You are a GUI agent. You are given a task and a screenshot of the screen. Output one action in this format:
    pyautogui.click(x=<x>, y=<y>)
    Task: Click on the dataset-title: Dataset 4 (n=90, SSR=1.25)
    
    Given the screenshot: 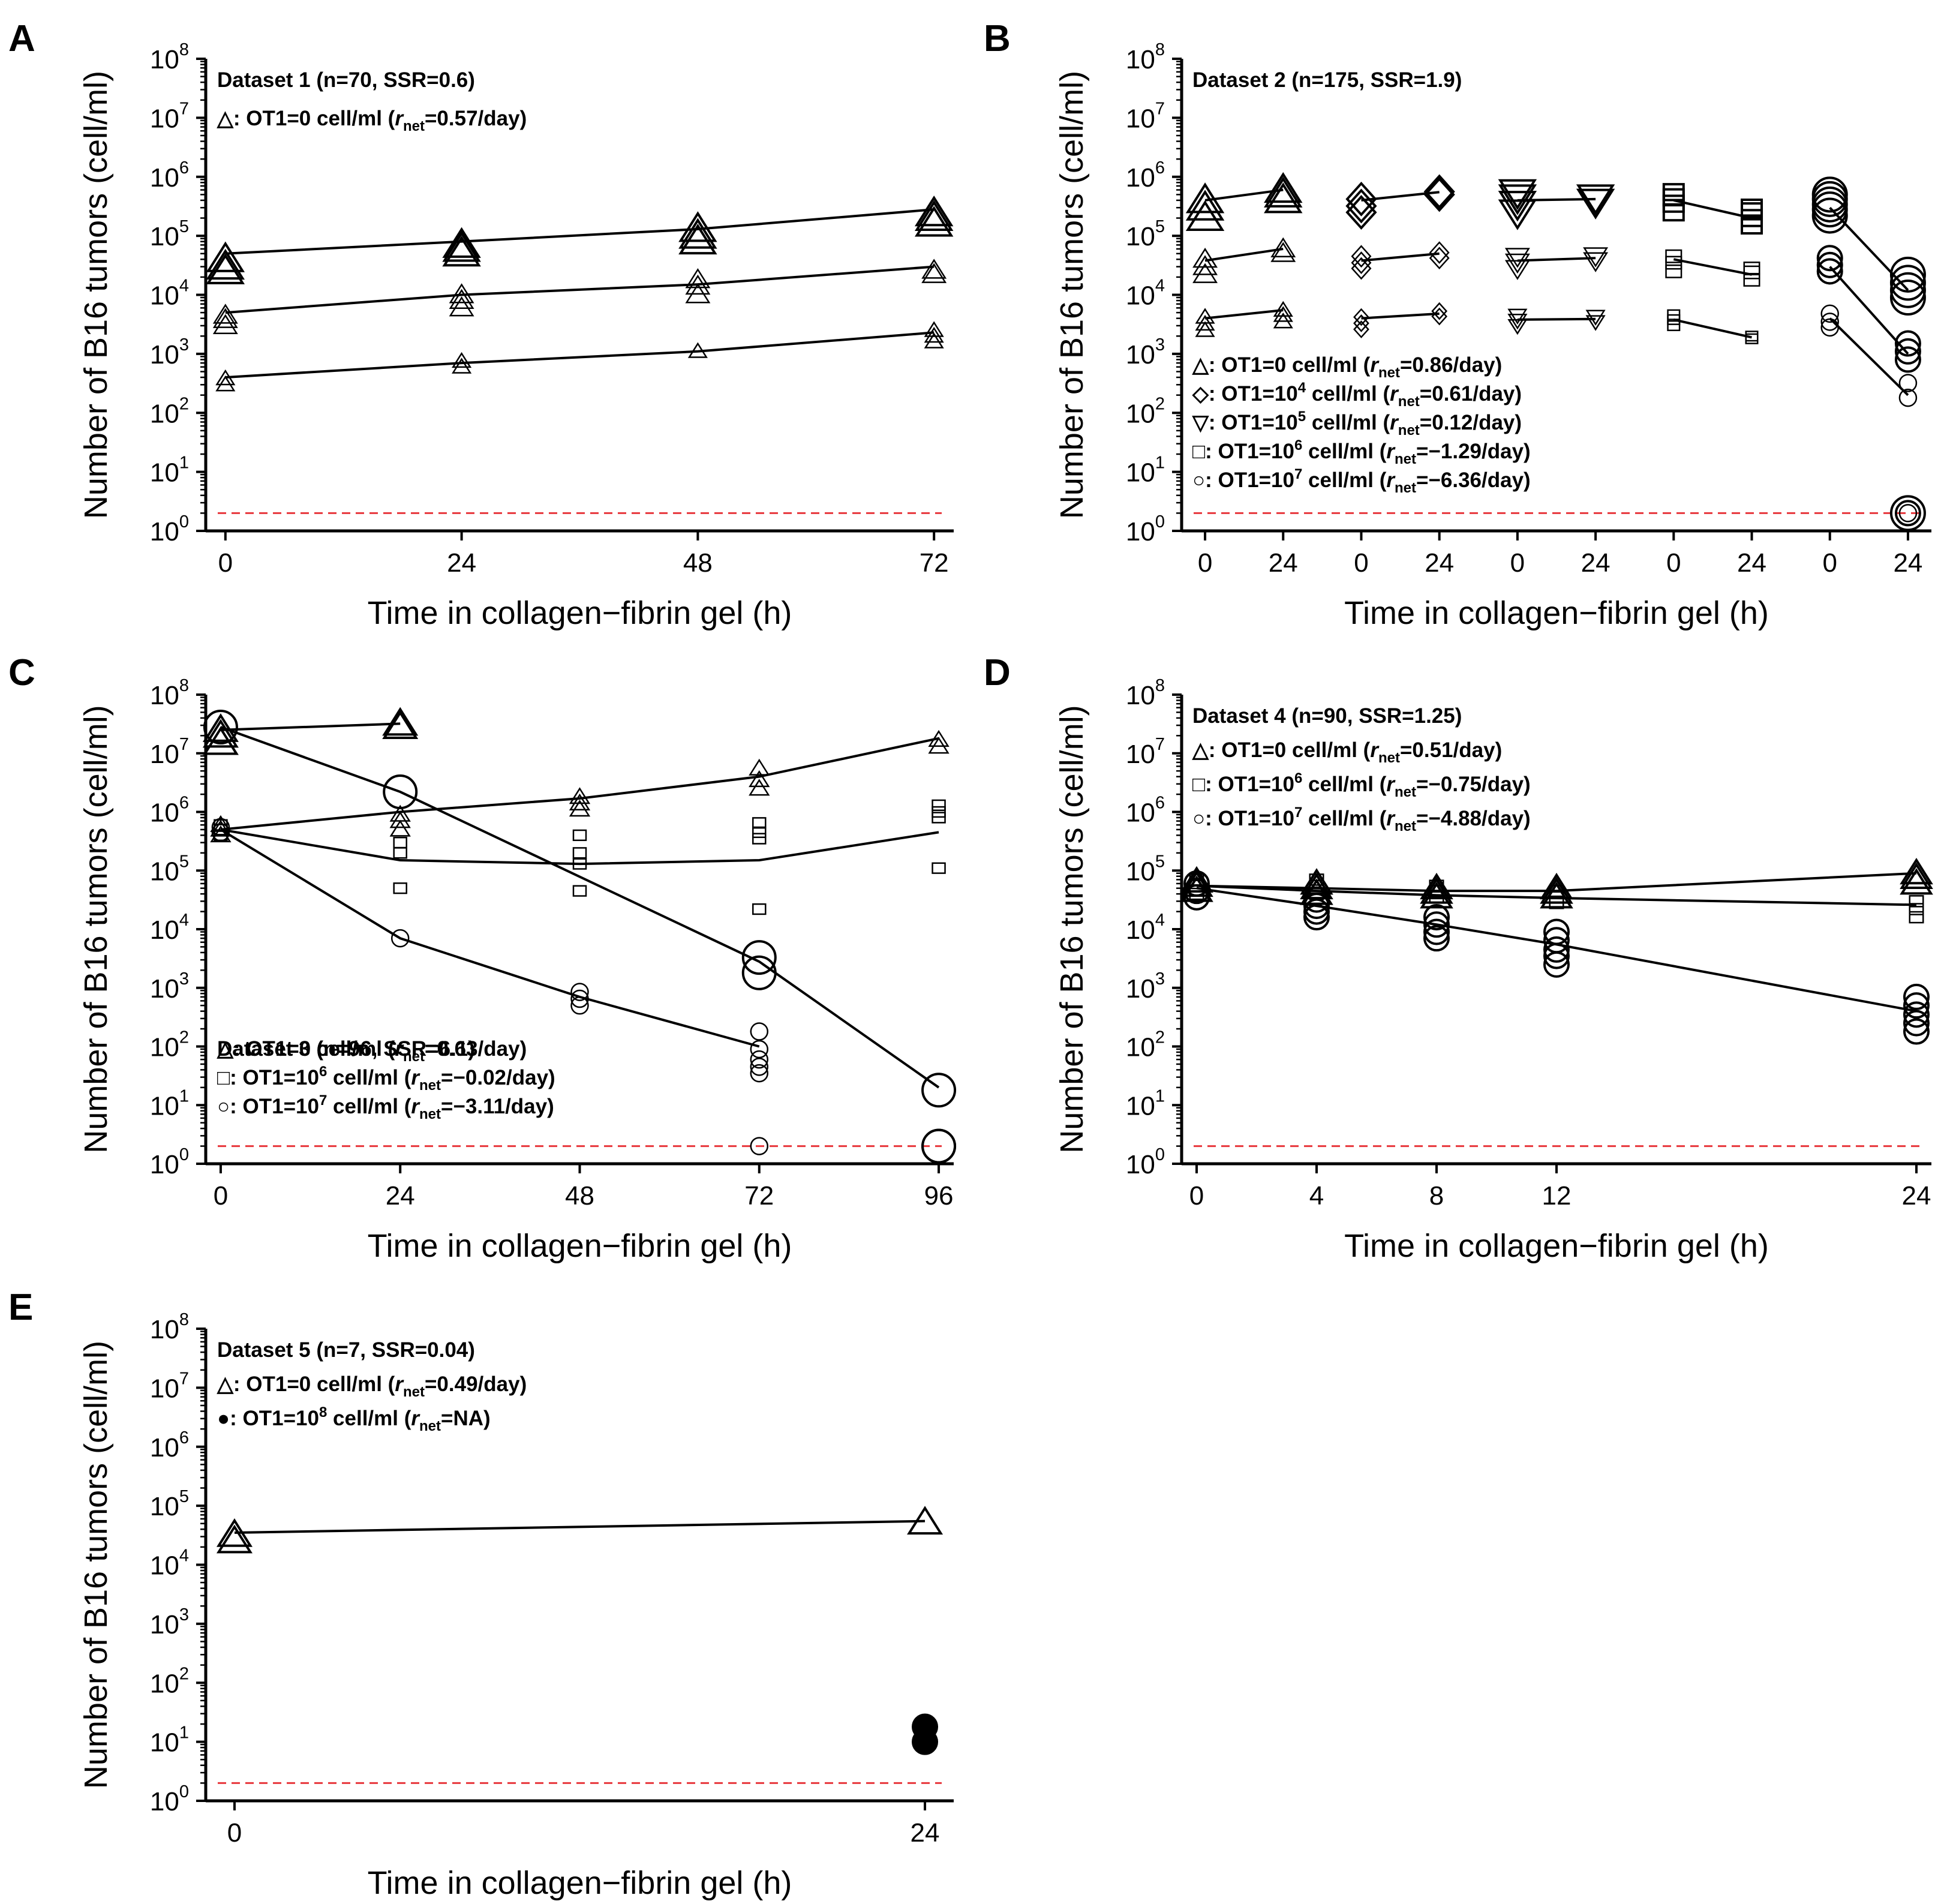 What is the action you would take?
    pyautogui.click(x=1327, y=716)
    